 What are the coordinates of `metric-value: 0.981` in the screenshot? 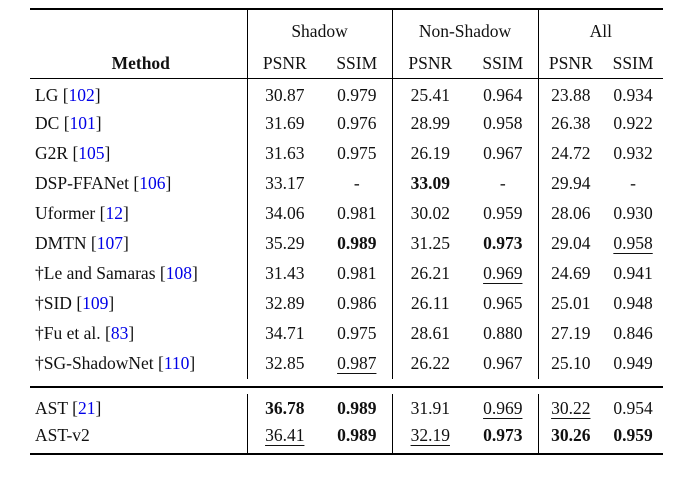 It's located at (357, 273).